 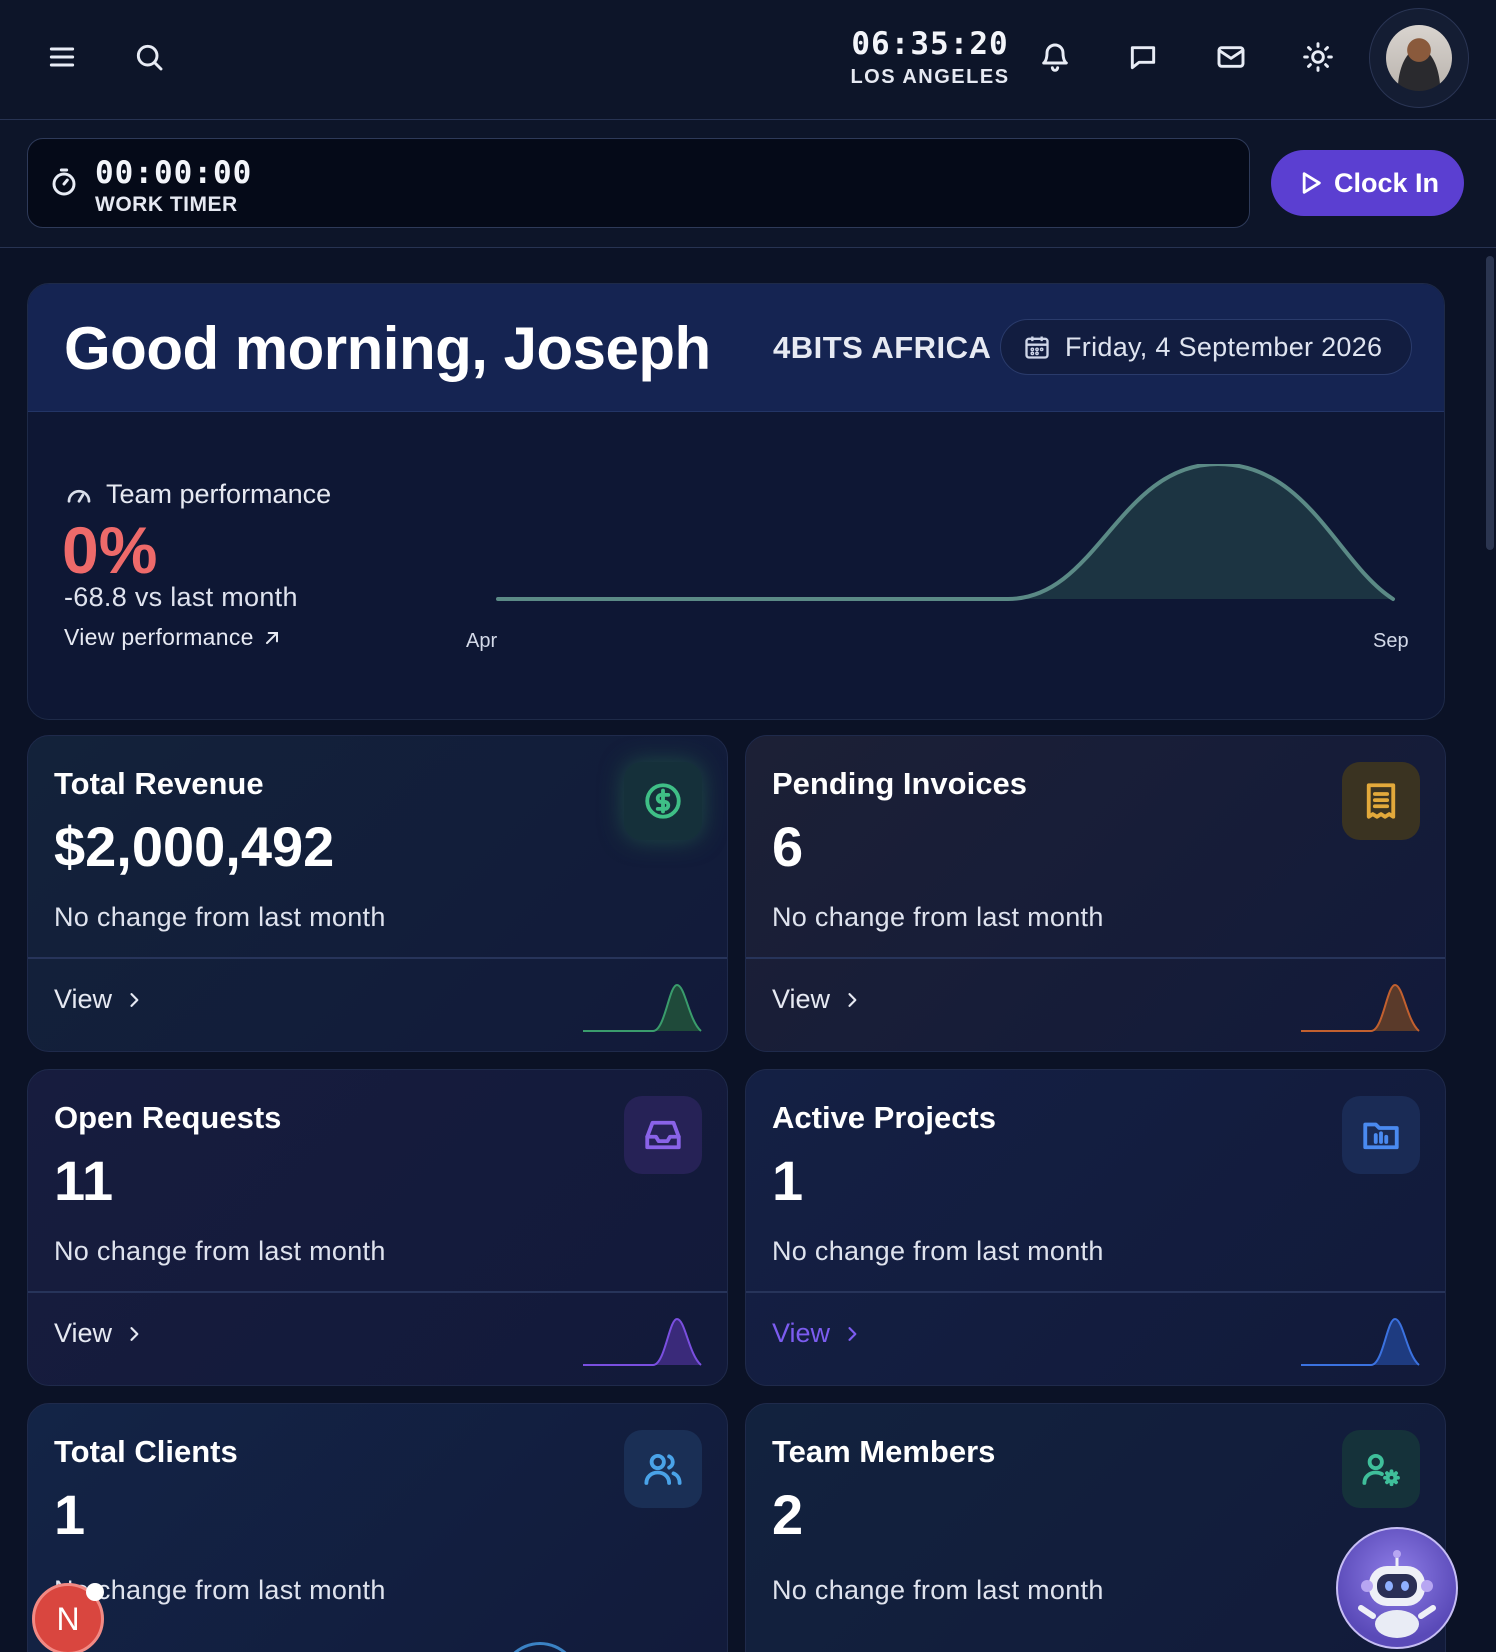 I want to click on performance-area, so click(x=945, y=531).